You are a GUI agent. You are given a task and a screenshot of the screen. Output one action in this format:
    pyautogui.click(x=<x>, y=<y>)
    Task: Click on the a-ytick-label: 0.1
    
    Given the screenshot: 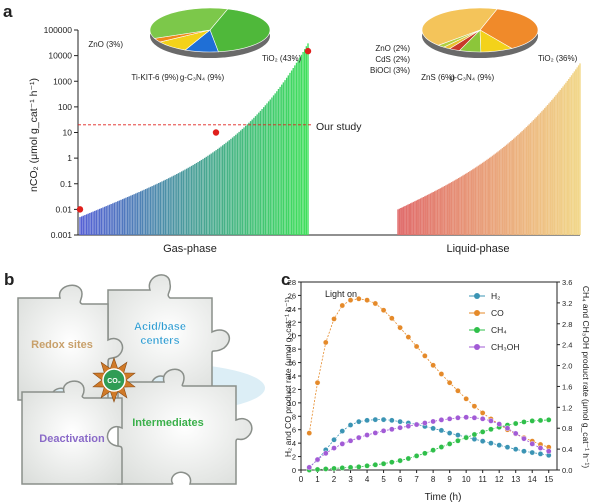 What is the action you would take?
    pyautogui.click(x=66, y=184)
    